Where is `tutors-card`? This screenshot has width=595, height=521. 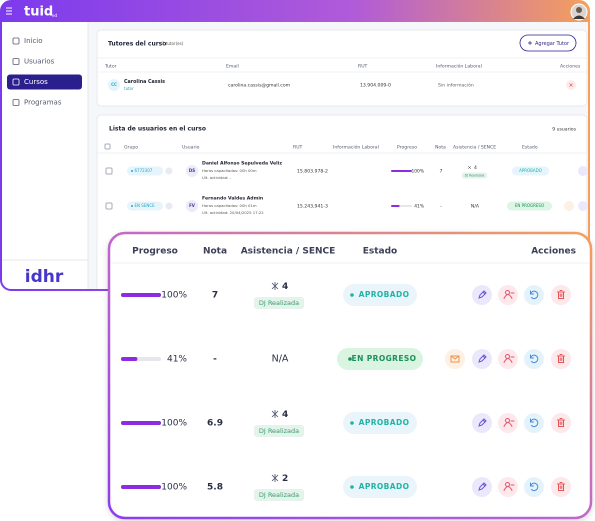 tutors-card is located at coordinates (342, 68).